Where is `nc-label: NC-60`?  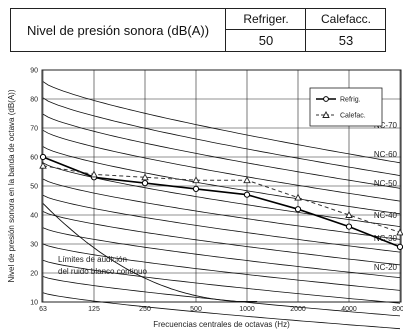 nc-label: NC-60 is located at coordinates (386, 154).